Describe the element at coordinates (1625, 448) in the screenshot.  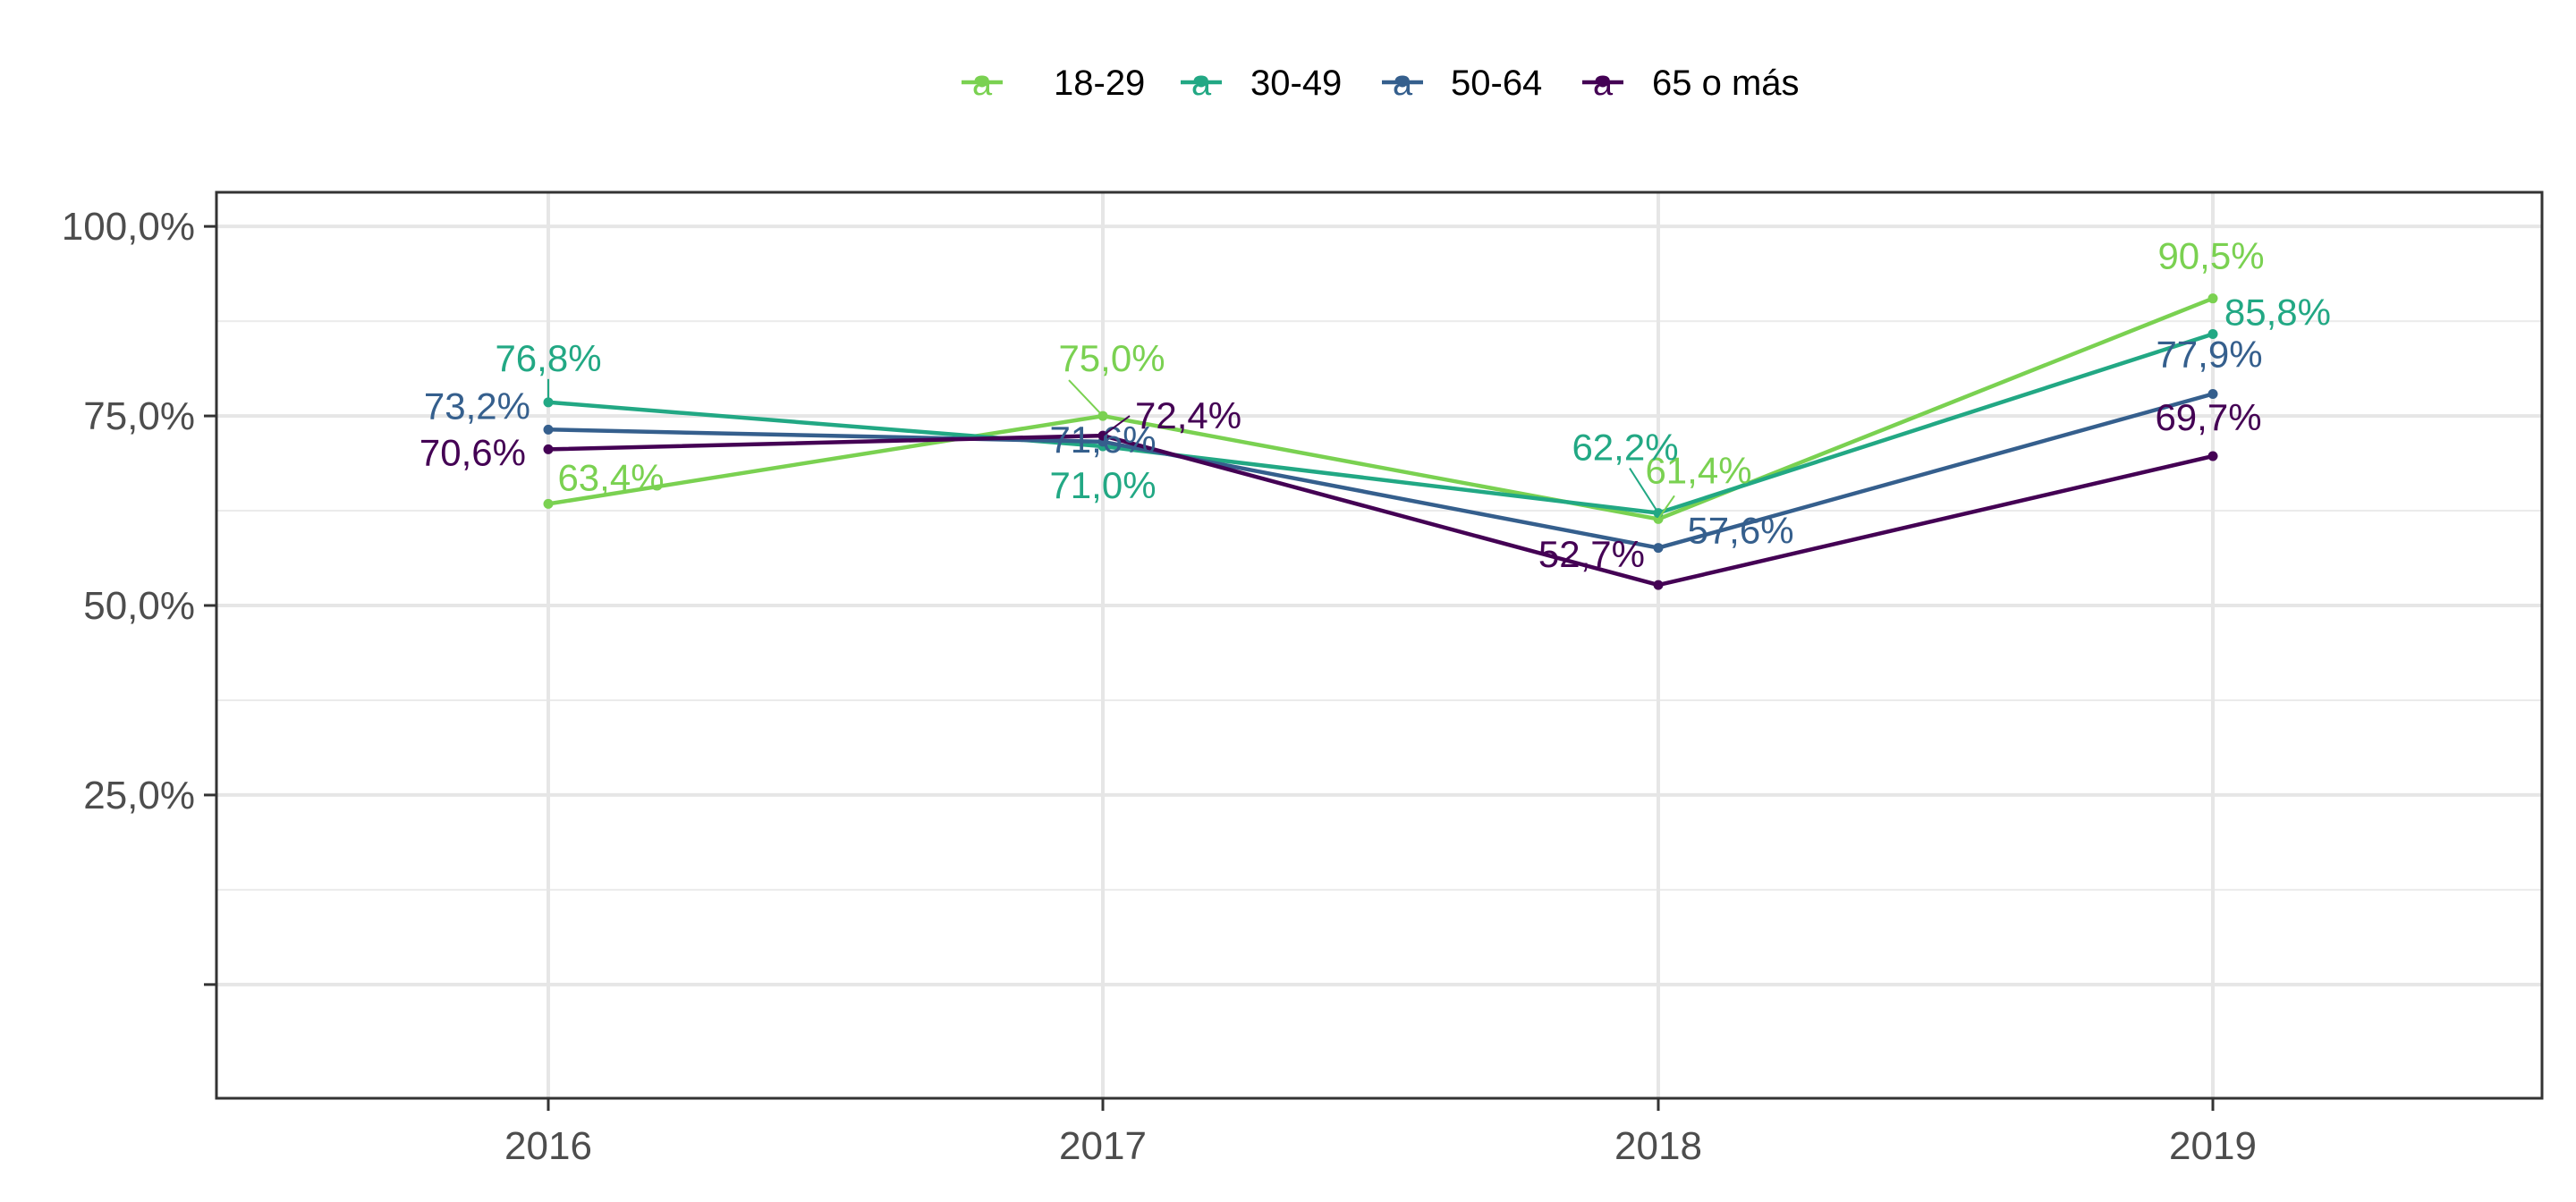
I see `data-label: 62,2%` at that location.